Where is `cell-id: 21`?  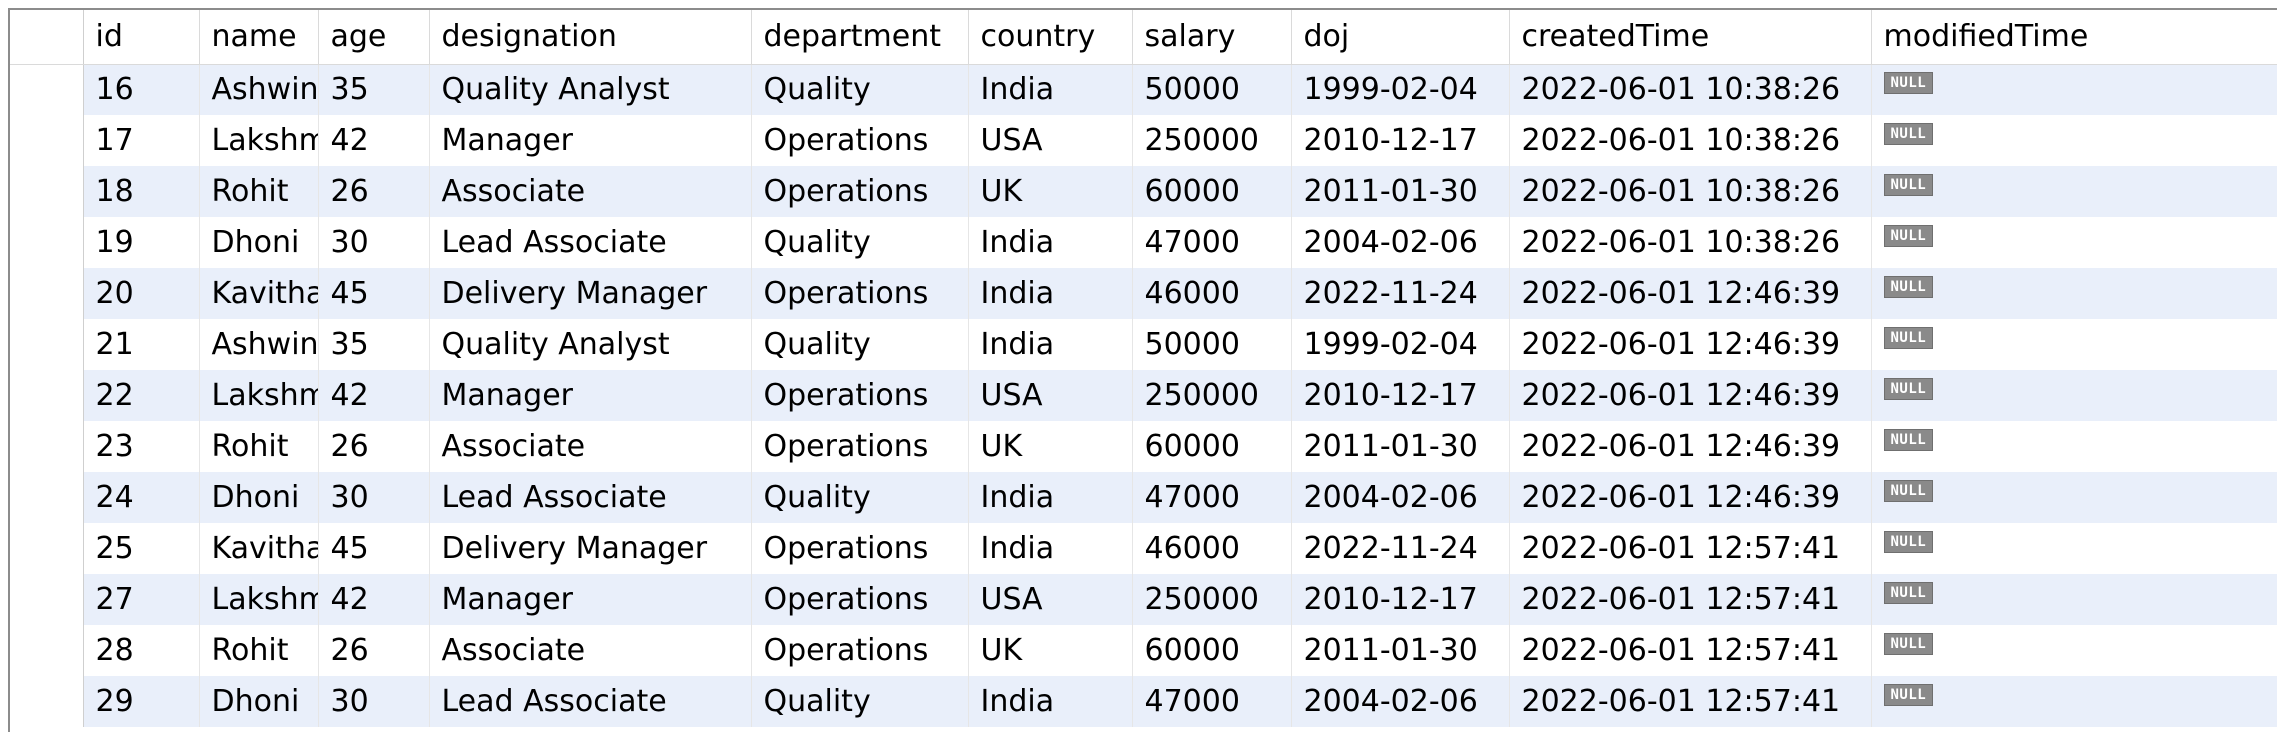
cell-id: 21 is located at coordinates (141, 344).